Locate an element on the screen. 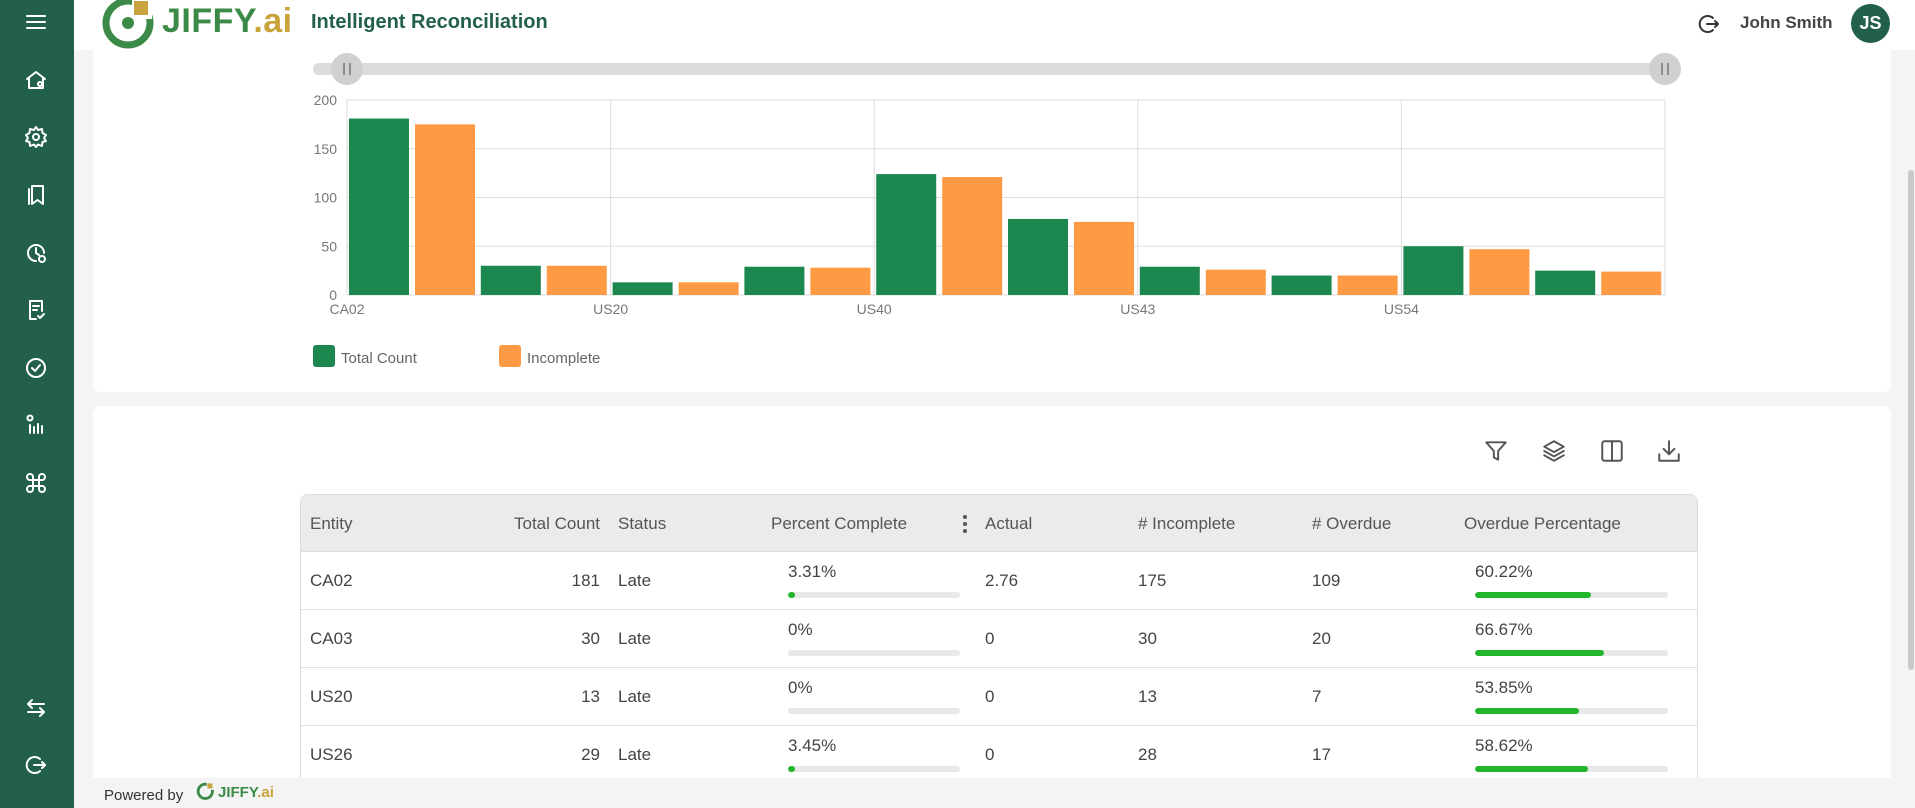  download-icon is located at coordinates (1669, 451).